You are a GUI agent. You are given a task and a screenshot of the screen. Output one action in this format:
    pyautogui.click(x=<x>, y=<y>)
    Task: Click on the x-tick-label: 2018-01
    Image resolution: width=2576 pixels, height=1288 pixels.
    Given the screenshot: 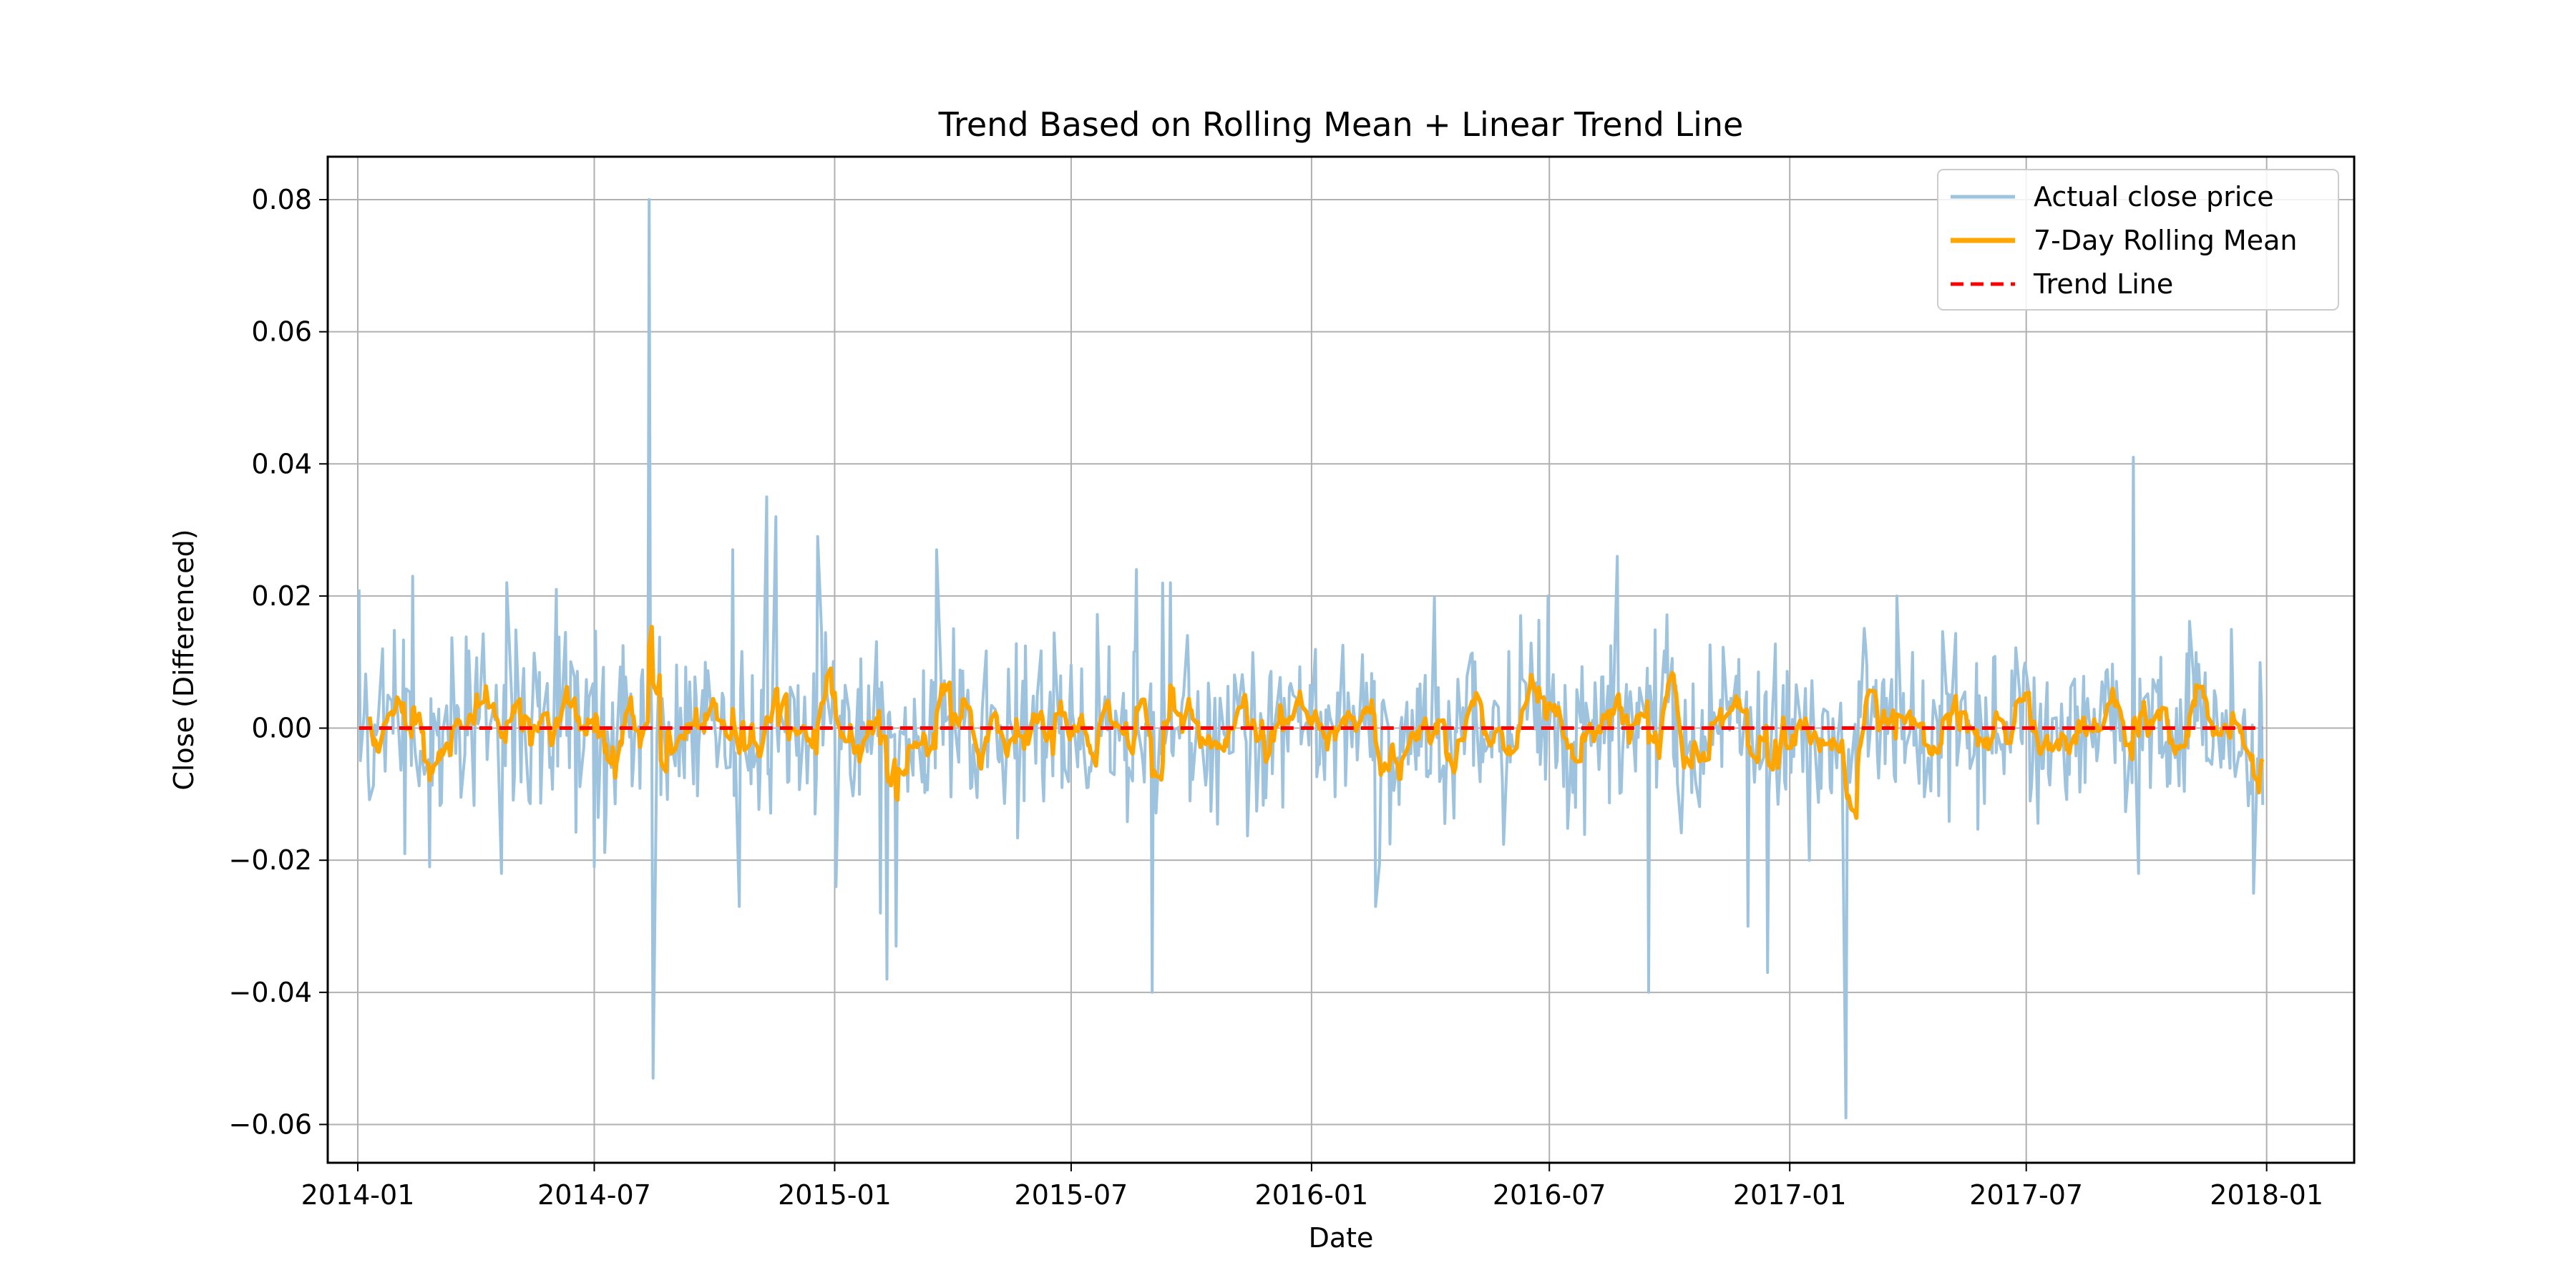 What is the action you would take?
    pyautogui.click(x=2266, y=1195)
    